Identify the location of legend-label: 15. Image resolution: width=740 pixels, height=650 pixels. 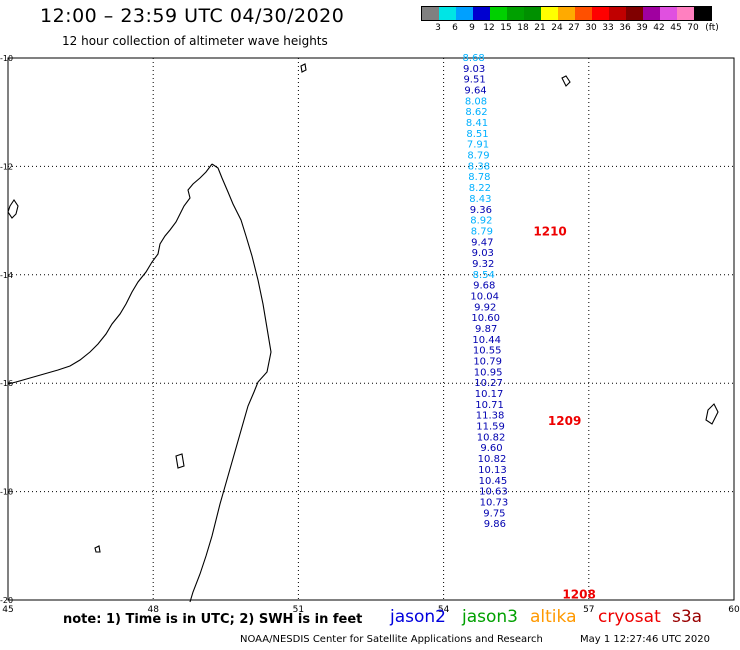
(506, 28).